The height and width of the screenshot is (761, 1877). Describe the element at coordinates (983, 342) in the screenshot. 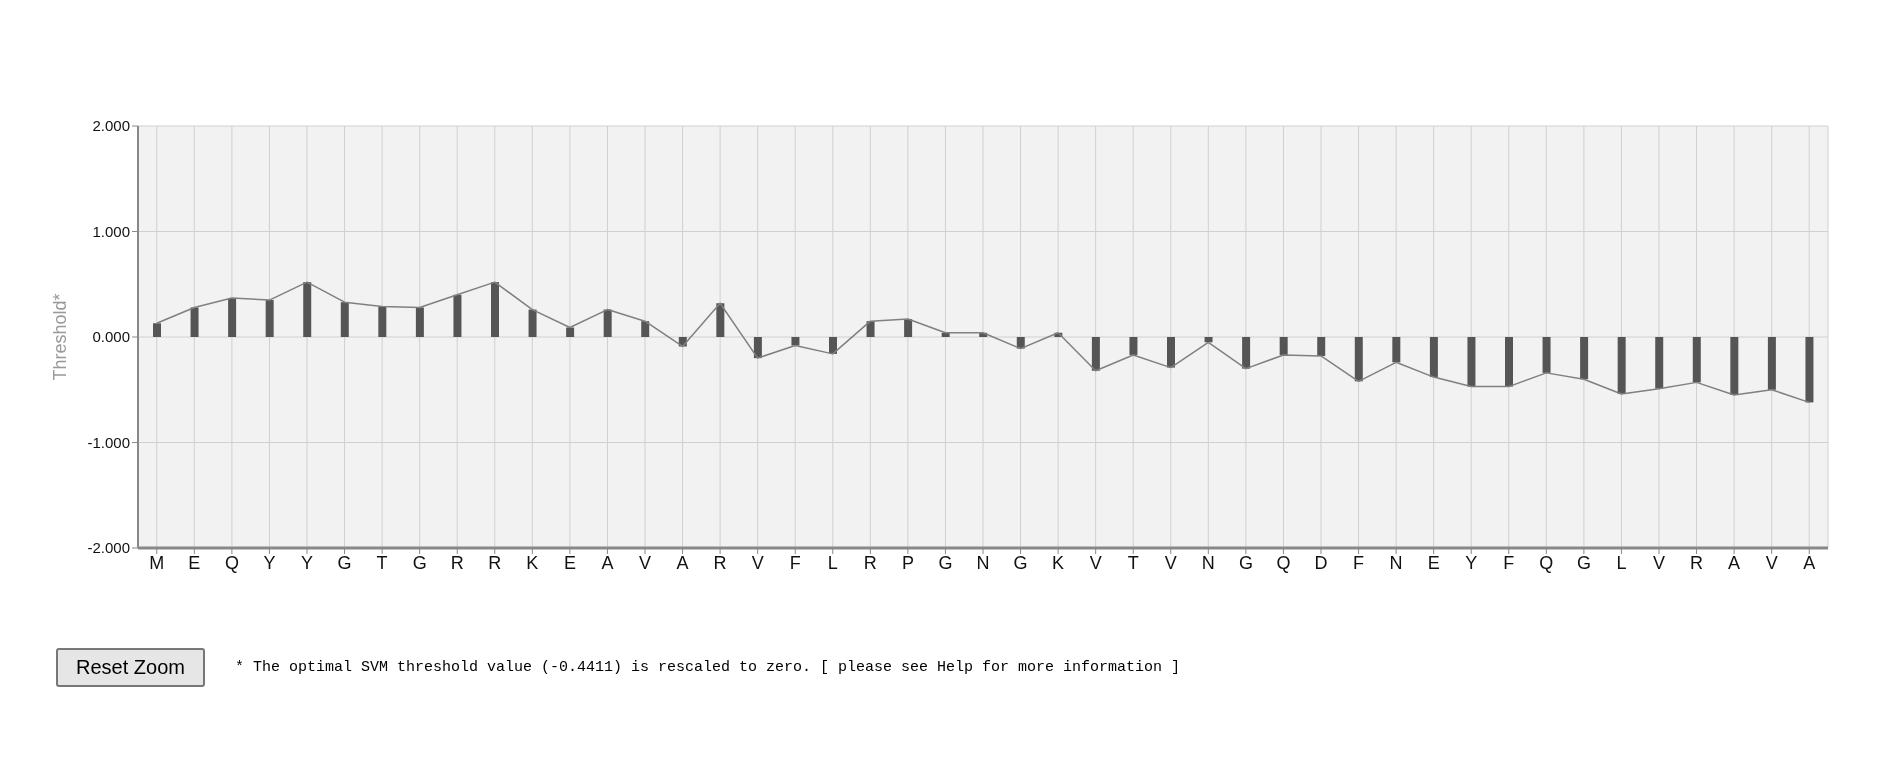

I see `line-series` at that location.